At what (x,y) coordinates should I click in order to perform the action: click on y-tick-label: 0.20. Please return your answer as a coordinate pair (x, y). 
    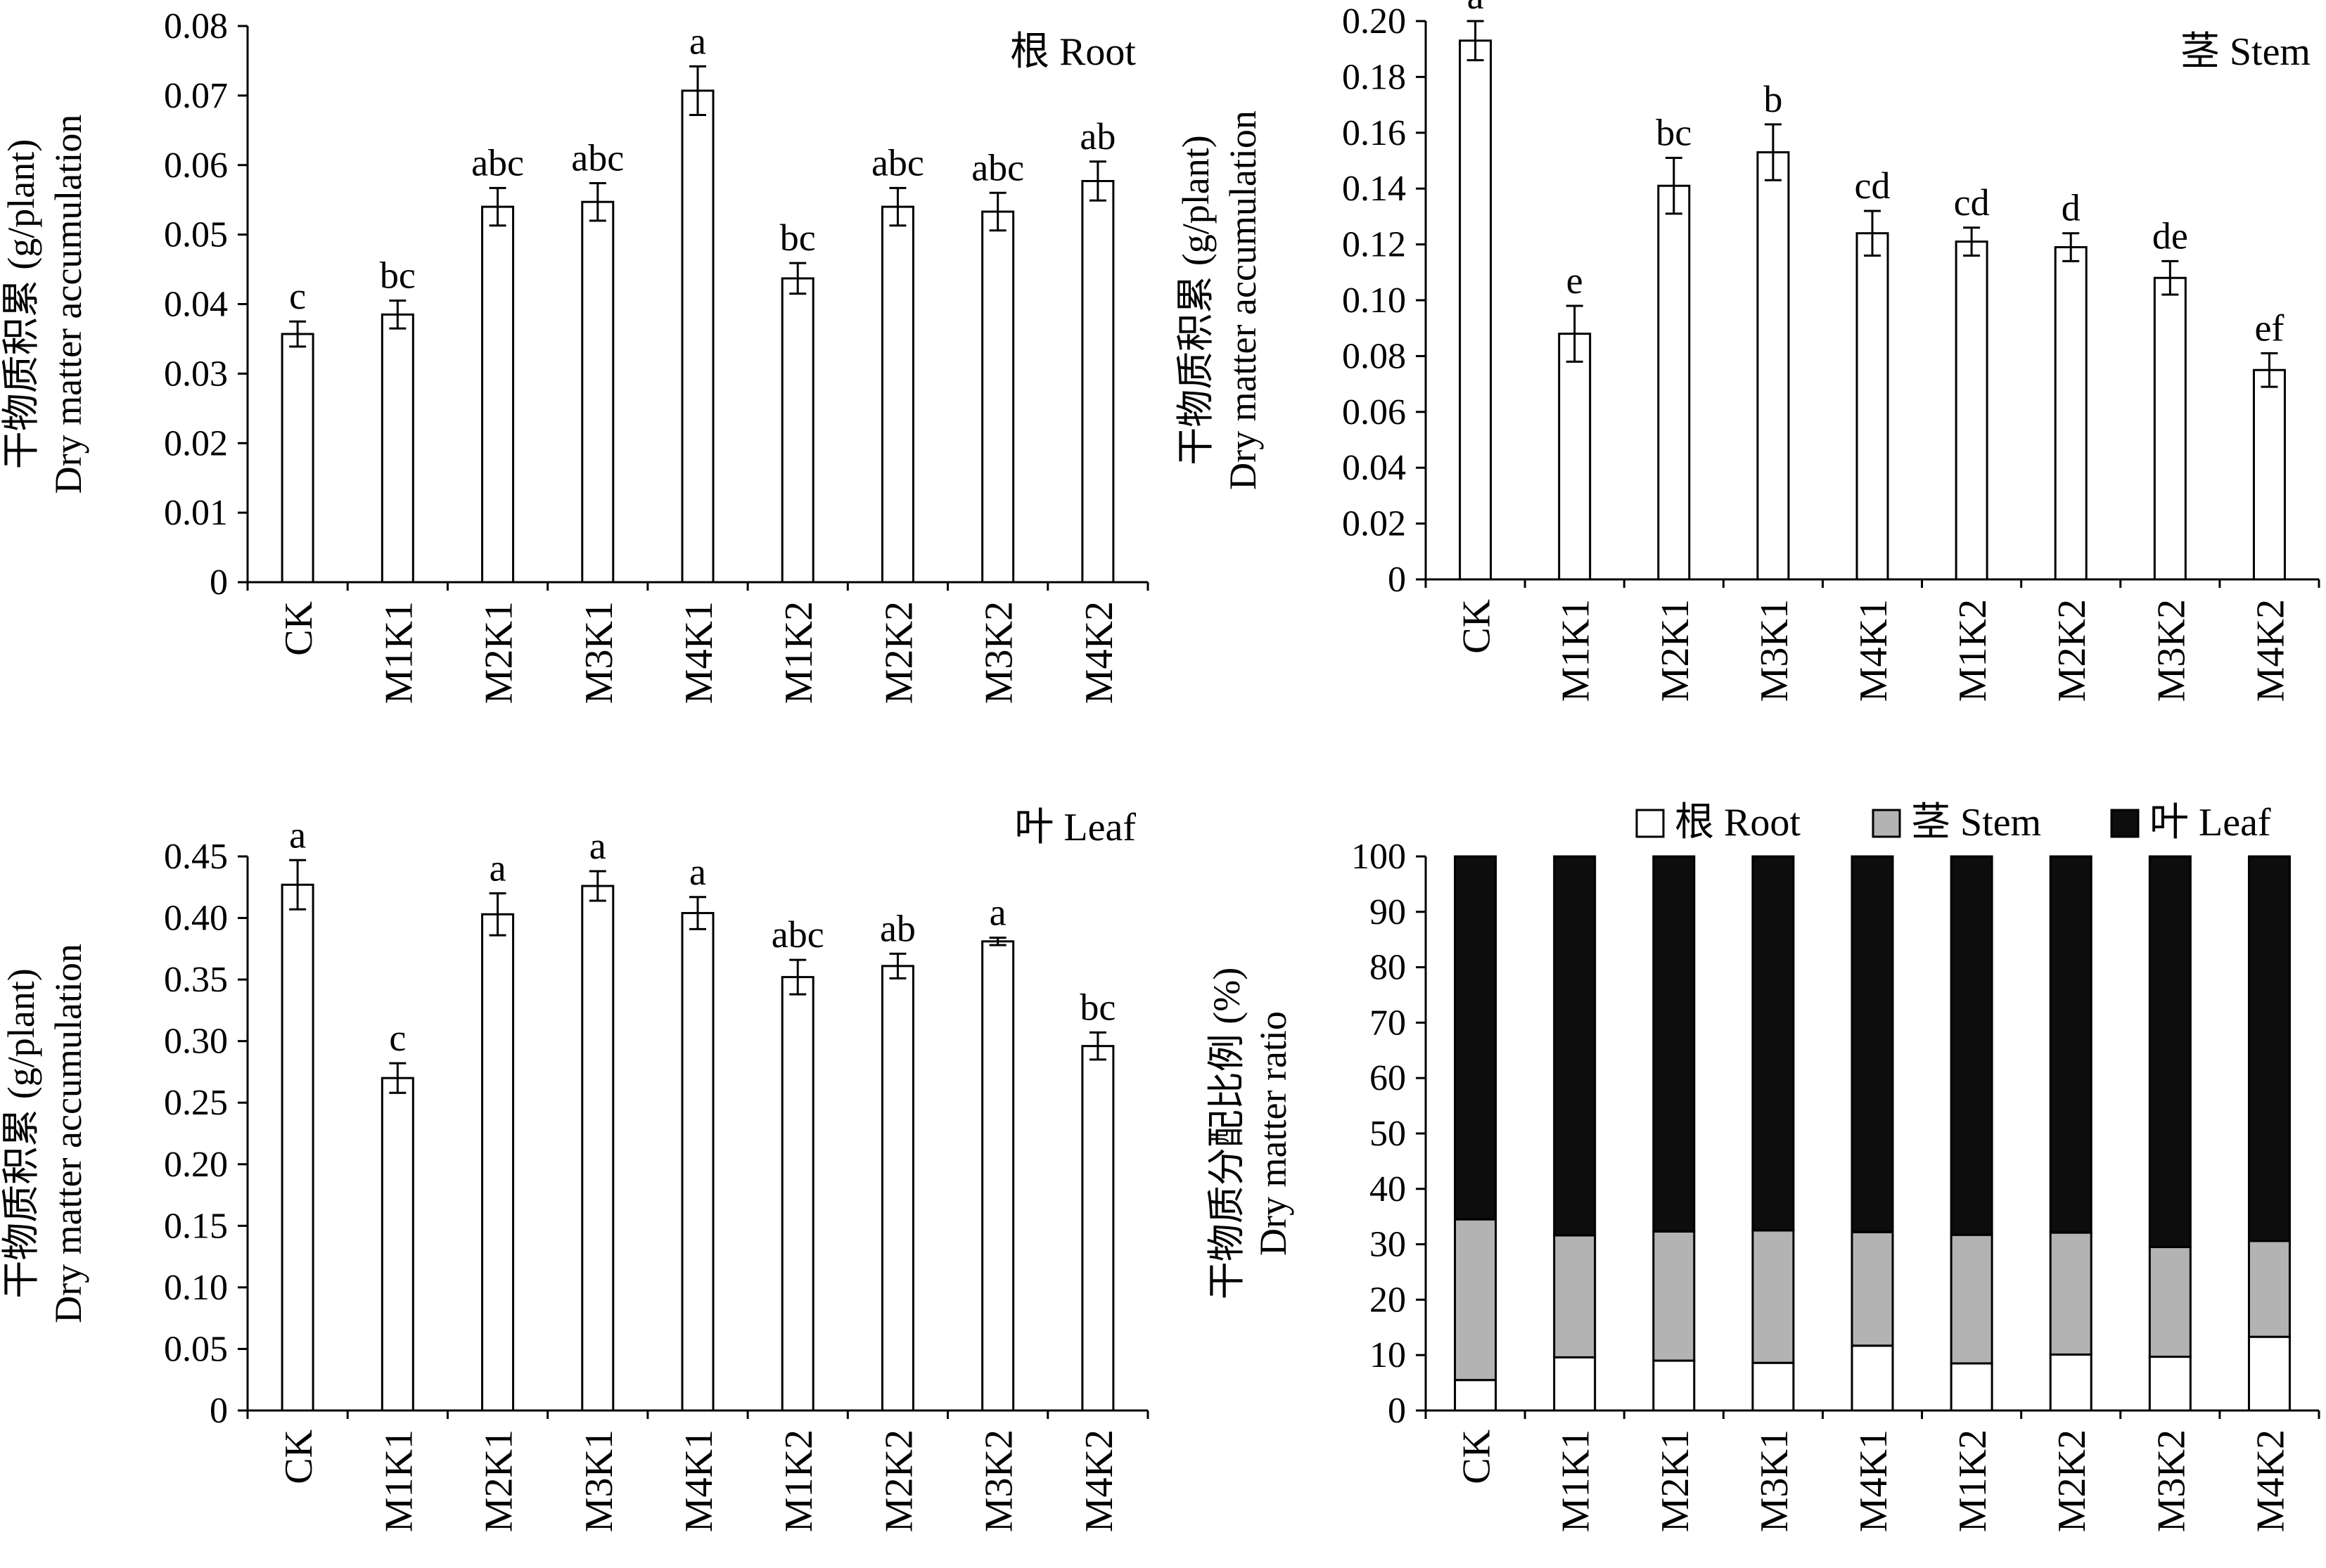
    Looking at the image, I should click on (196, 1165).